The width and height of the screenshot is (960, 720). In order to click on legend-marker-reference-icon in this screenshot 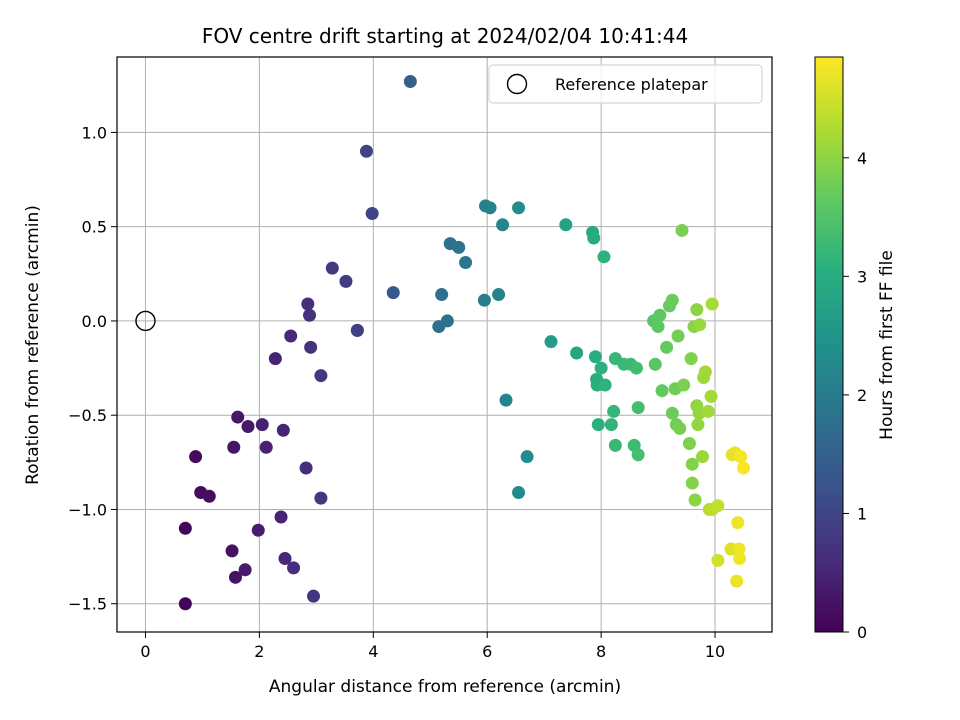, I will do `click(517, 84)`.